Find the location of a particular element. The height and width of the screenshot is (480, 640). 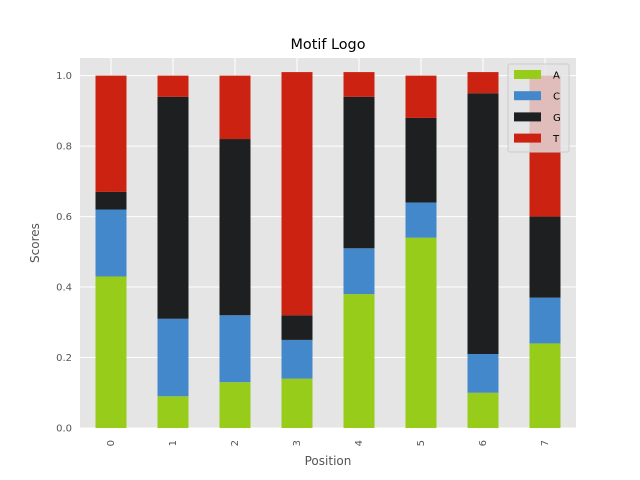

x-tick-label-7: 7 is located at coordinates (545, 443).